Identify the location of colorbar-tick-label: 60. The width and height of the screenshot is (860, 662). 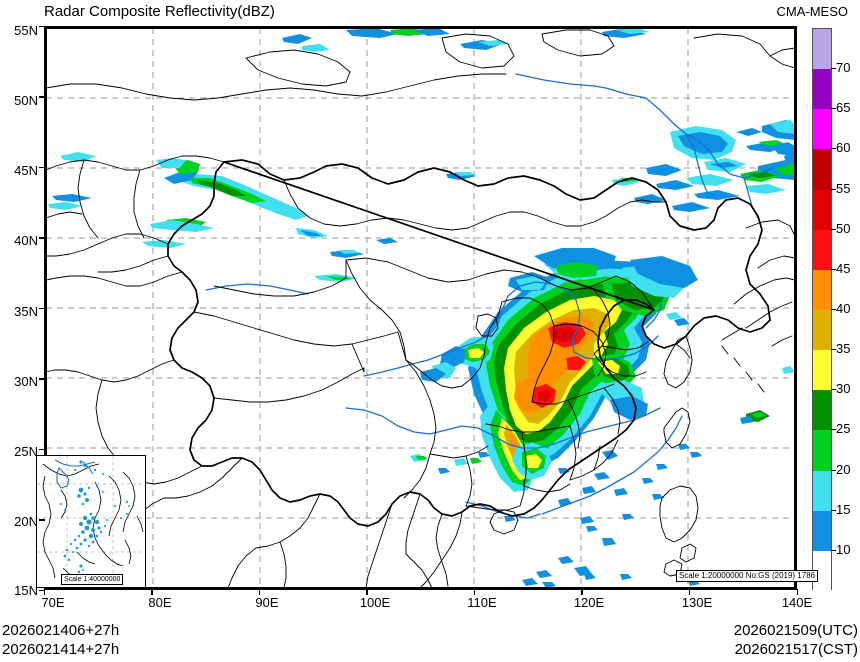
(843, 148).